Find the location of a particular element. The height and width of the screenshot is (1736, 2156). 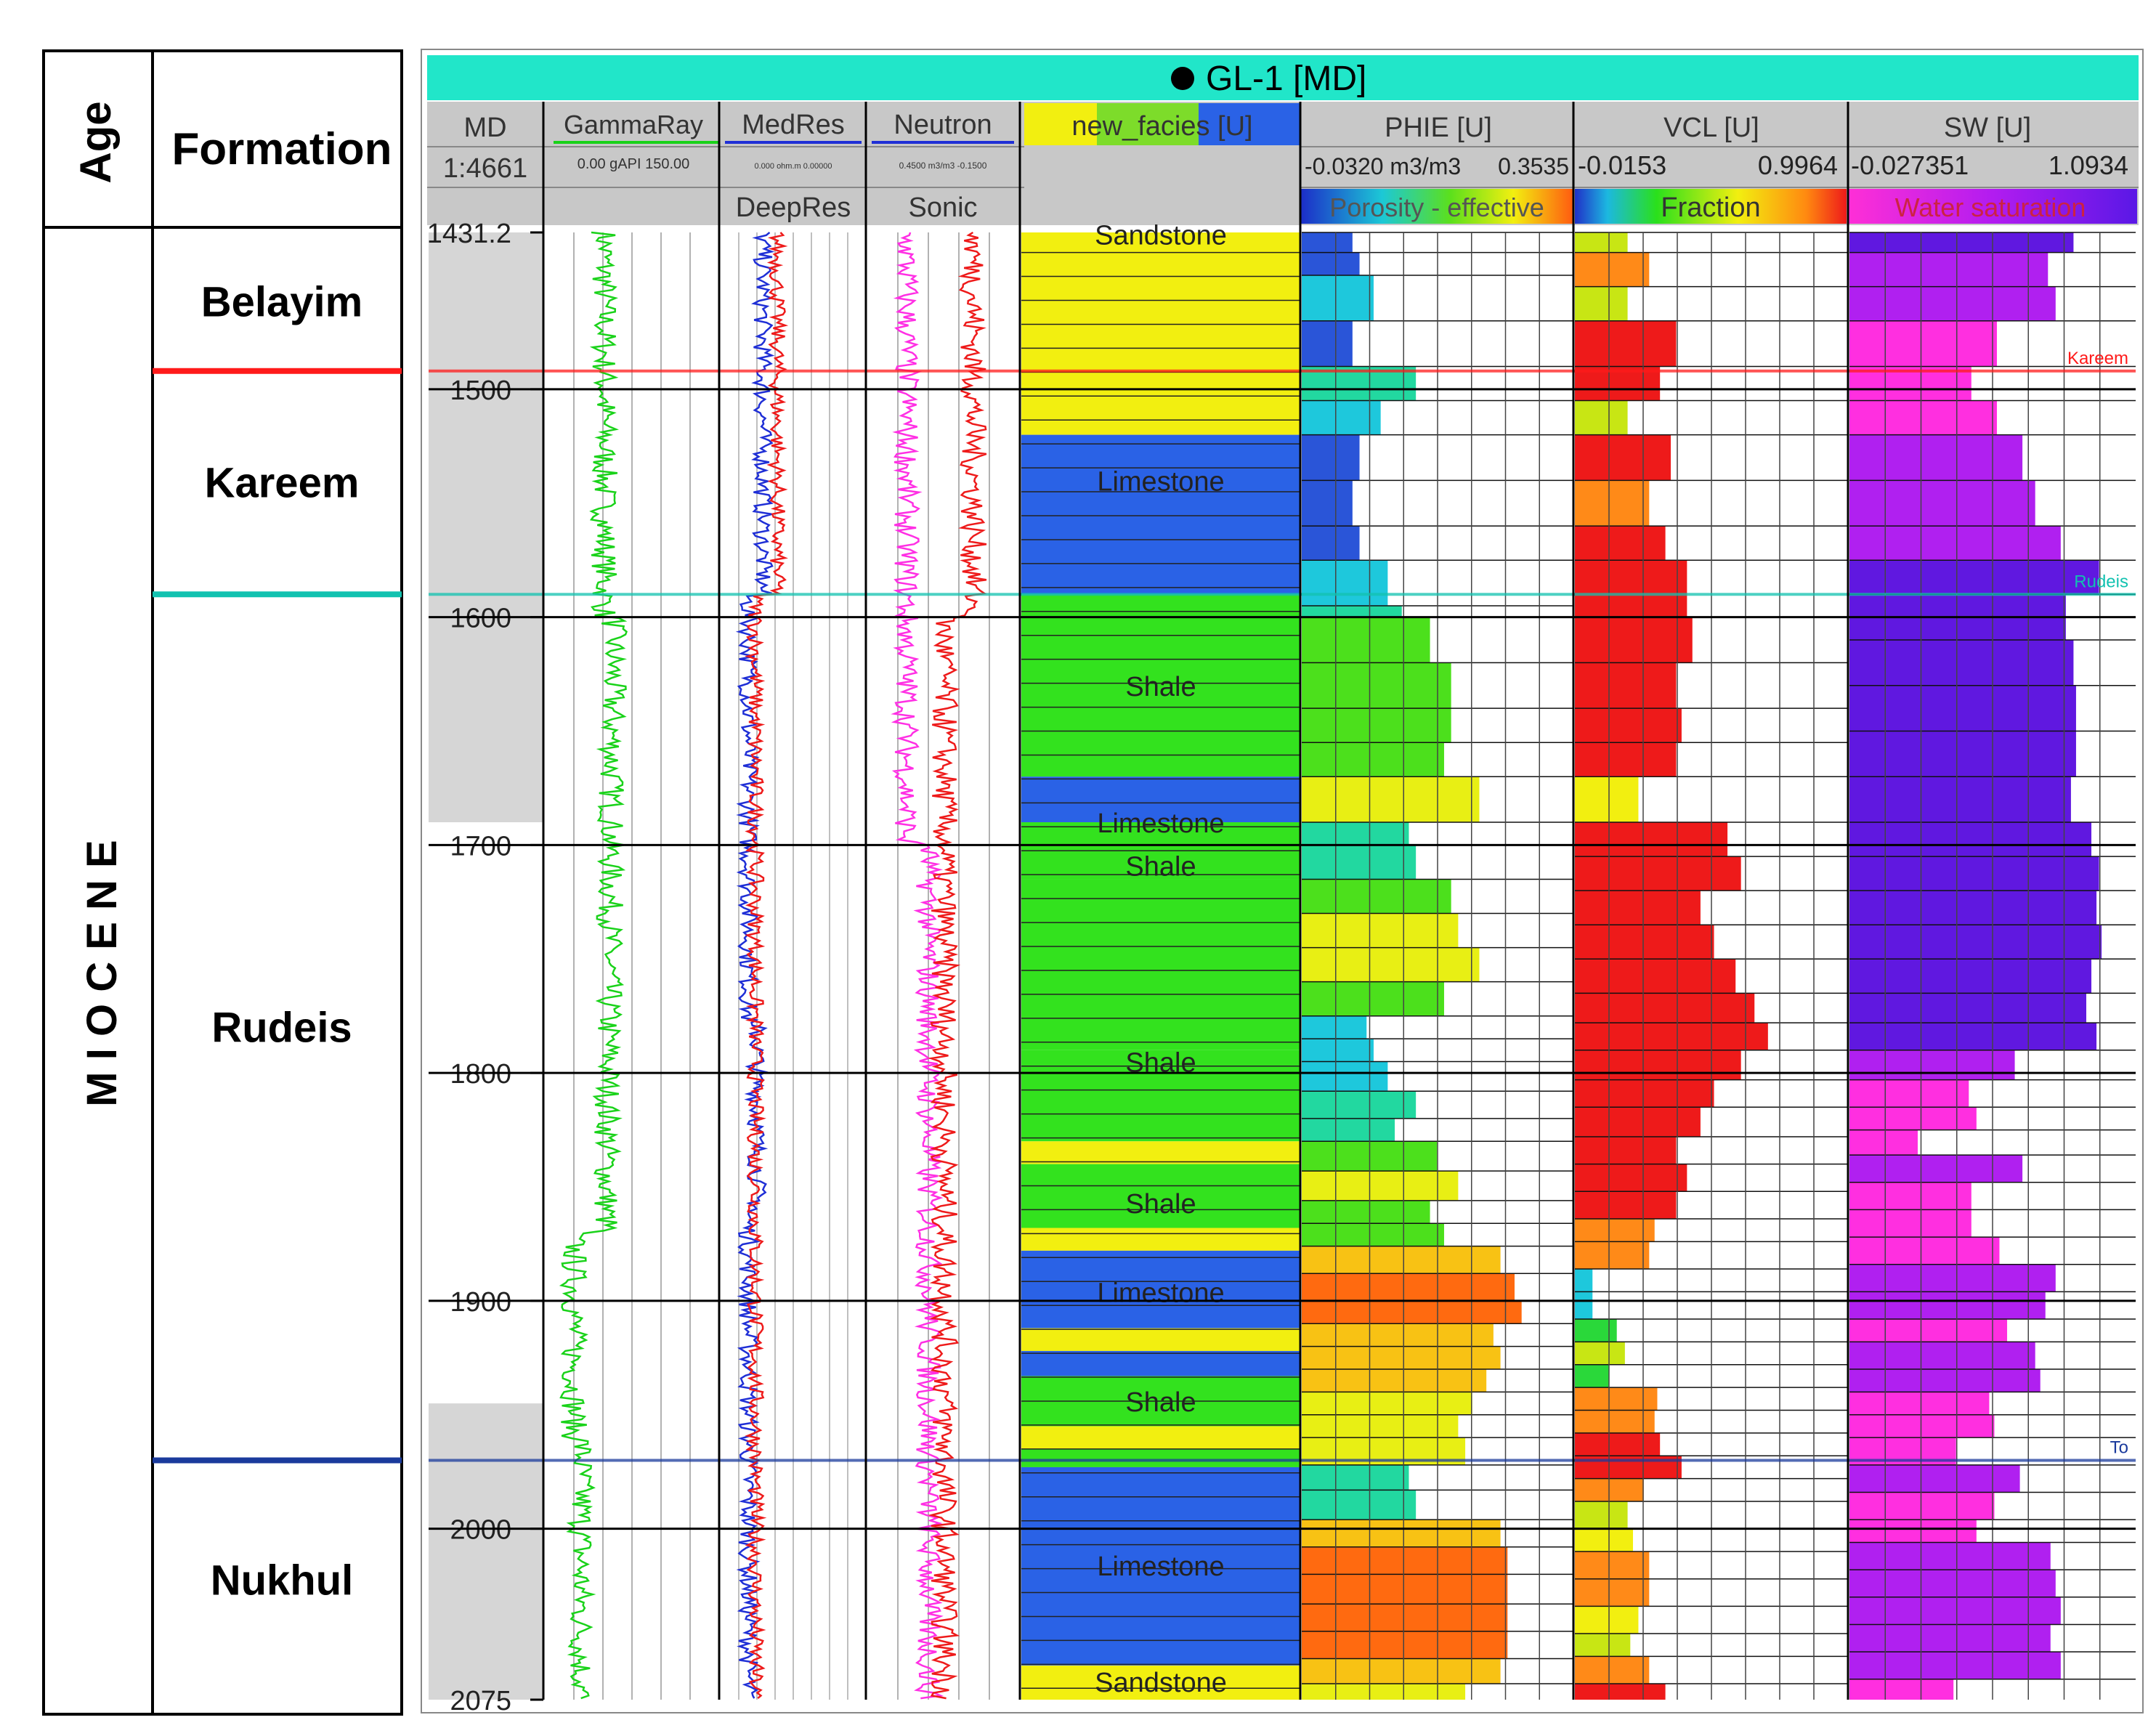

marker-label-to: To is located at coordinates (2119, 1448).